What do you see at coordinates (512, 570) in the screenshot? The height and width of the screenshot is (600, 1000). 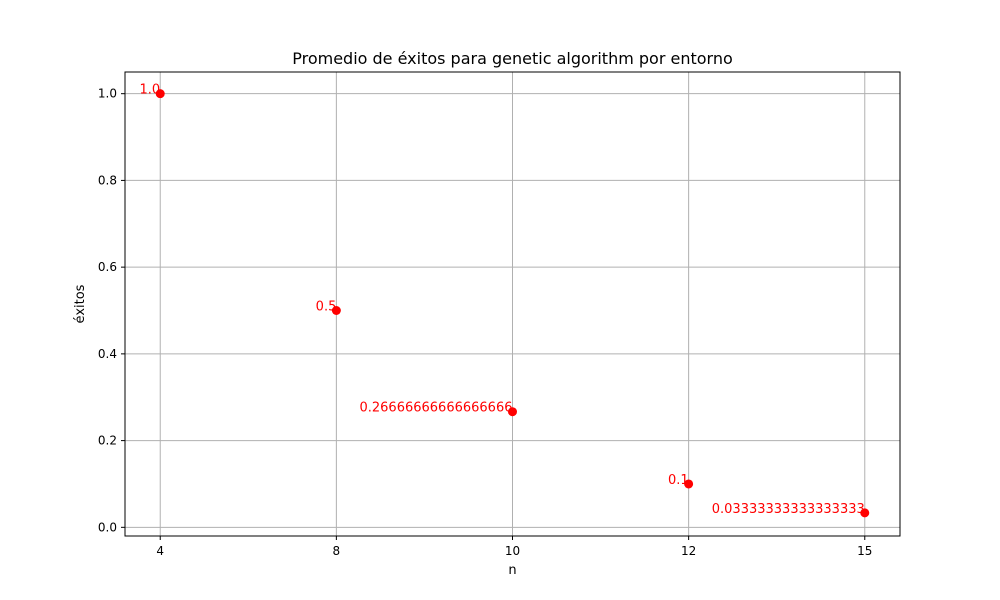 I see `x-axis-label: n` at bounding box center [512, 570].